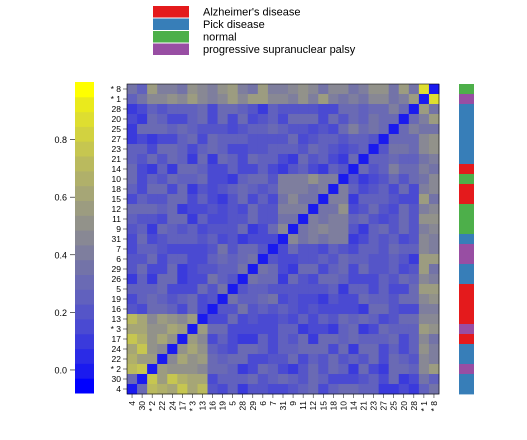 Image resolution: width=527 pixels, height=440 pixels. I want to click on row-label: 5, so click(118, 289).